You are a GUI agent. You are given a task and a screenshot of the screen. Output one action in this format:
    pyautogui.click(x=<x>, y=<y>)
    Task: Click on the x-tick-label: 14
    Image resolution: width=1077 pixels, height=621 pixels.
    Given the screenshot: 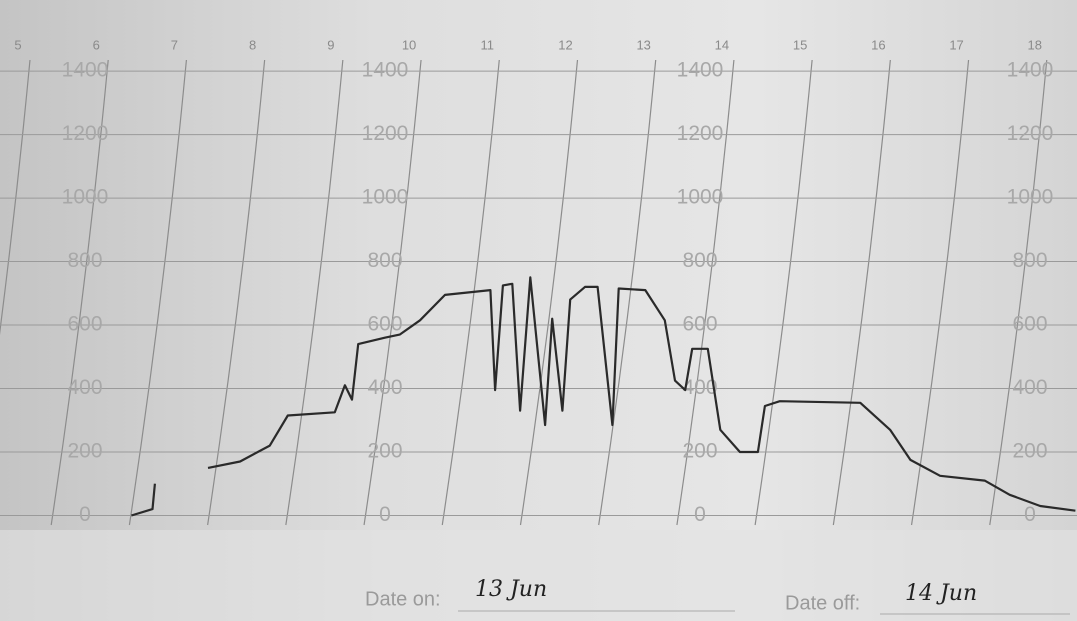 What is the action you would take?
    pyautogui.click(x=722, y=44)
    